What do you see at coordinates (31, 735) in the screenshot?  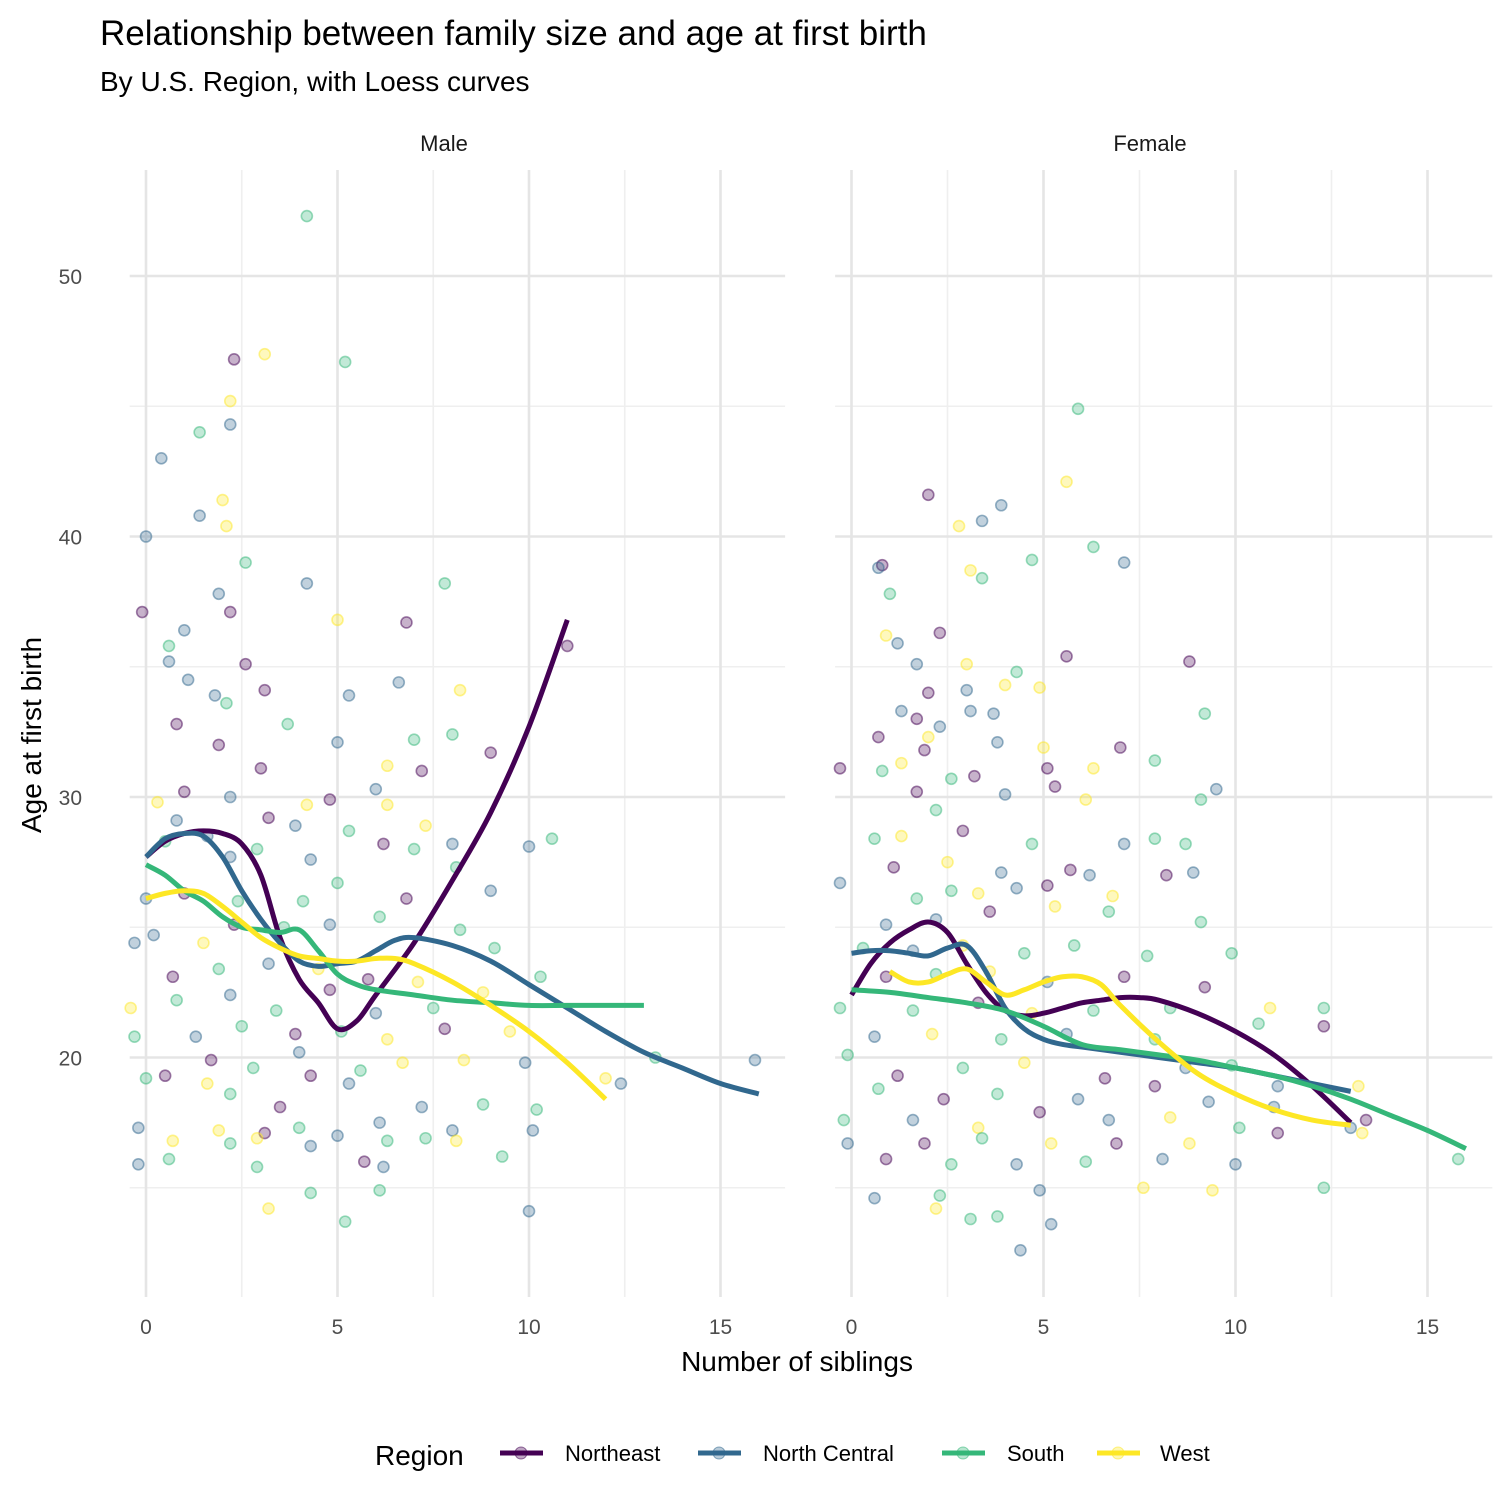 I see `y-axis-title: Age at first birth` at bounding box center [31, 735].